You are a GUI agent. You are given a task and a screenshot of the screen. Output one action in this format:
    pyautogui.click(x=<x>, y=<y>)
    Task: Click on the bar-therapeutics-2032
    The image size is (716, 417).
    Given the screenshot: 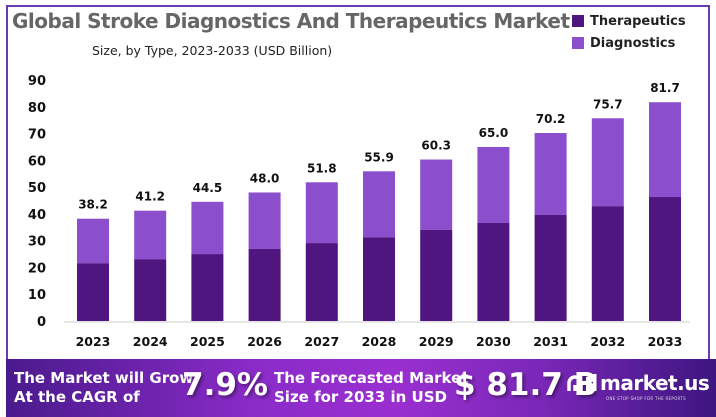 What is the action you would take?
    pyautogui.click(x=607, y=263)
    